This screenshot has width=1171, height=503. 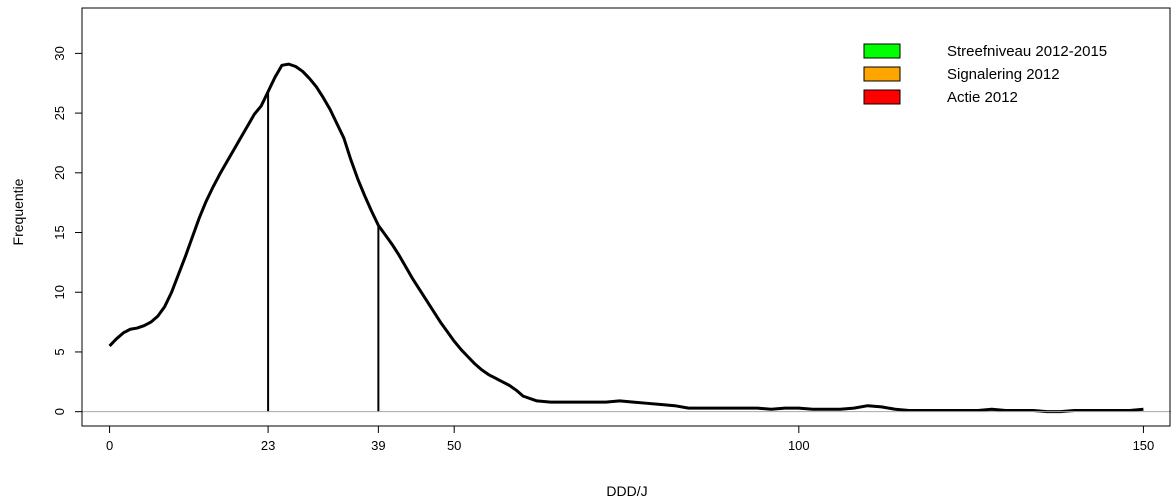 I want to click on legend-label: Actie 2012, so click(x=982, y=97).